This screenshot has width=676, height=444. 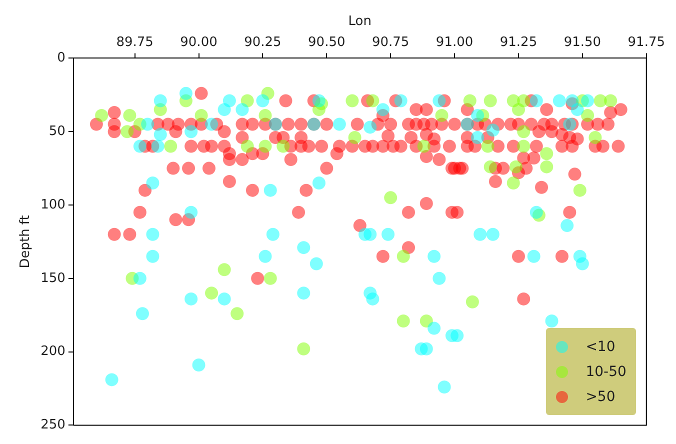 I want to click on y-tick-label: 0, so click(x=61, y=58).